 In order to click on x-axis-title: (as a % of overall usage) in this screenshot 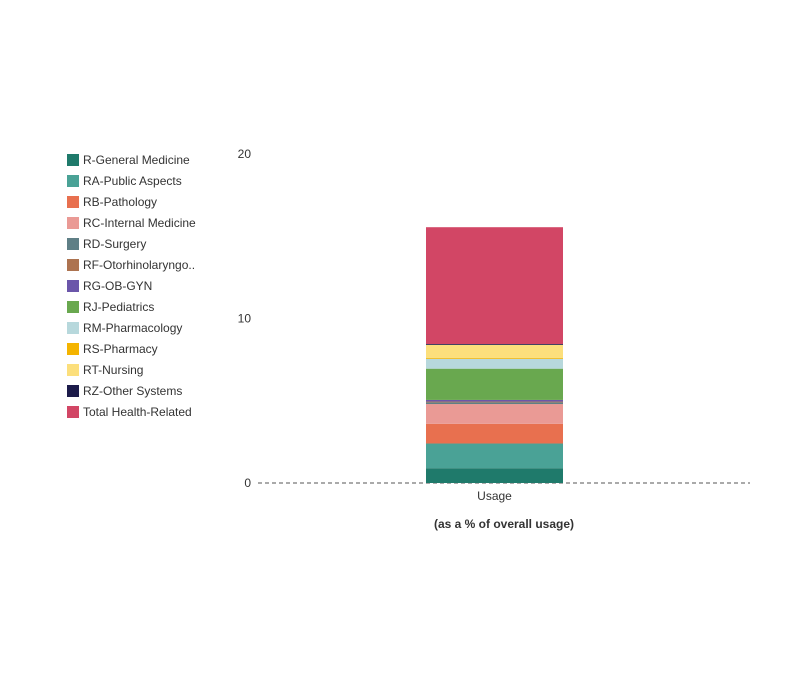, I will do `click(504, 524)`.